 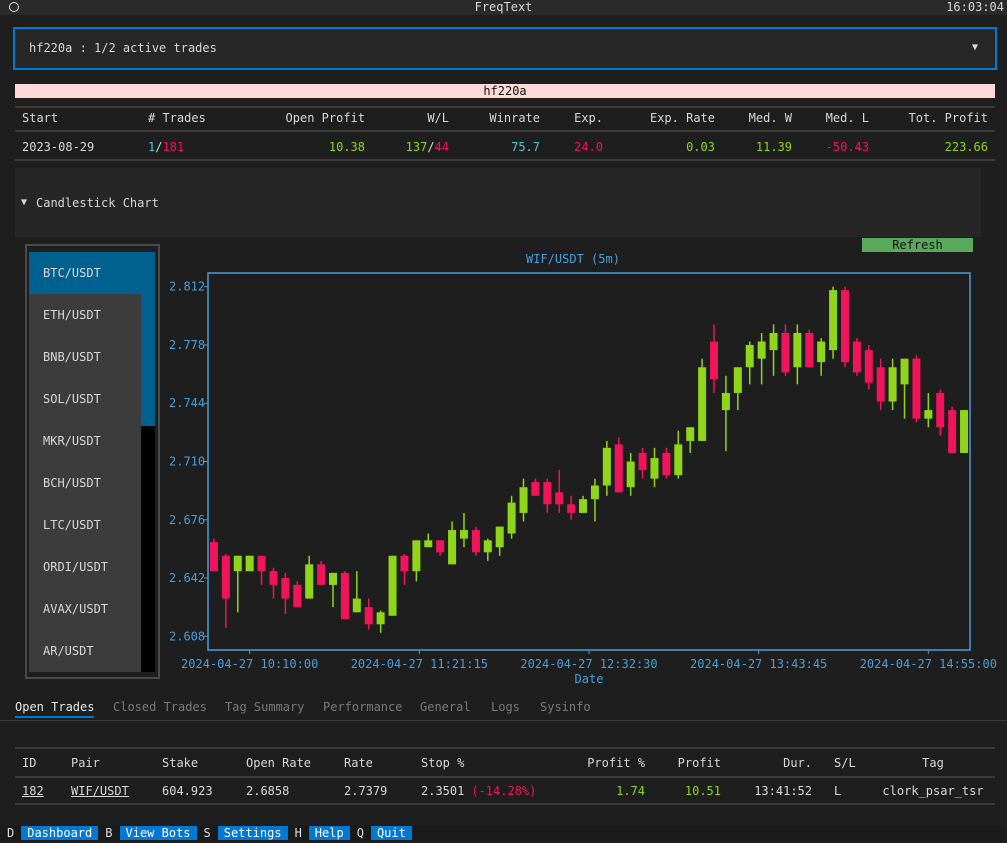 I want to click on tab: Open Trades, so click(x=55, y=709).